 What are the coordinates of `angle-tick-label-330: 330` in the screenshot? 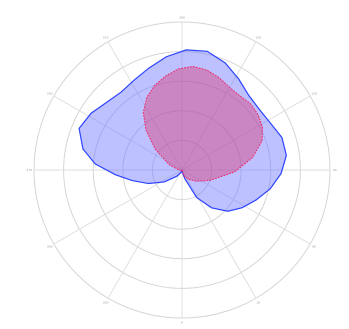 It's located at (106, 302).